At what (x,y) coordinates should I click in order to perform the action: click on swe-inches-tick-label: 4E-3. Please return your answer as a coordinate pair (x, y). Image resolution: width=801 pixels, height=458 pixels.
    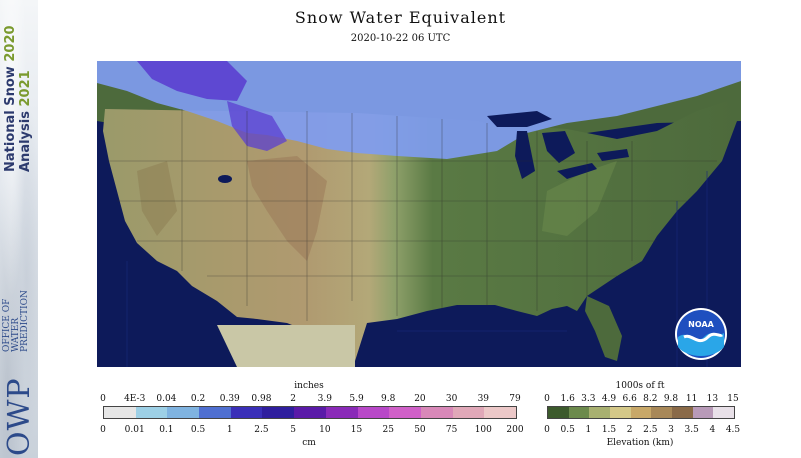
    Looking at the image, I should click on (135, 399).